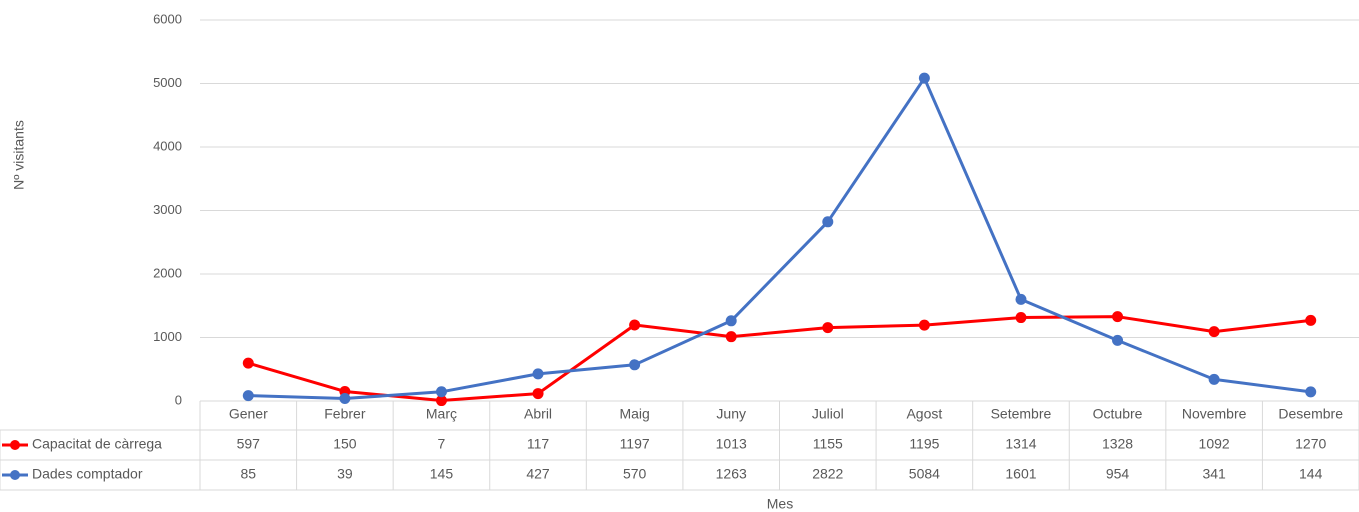  I want to click on y-tick-label: 4000, so click(167, 145).